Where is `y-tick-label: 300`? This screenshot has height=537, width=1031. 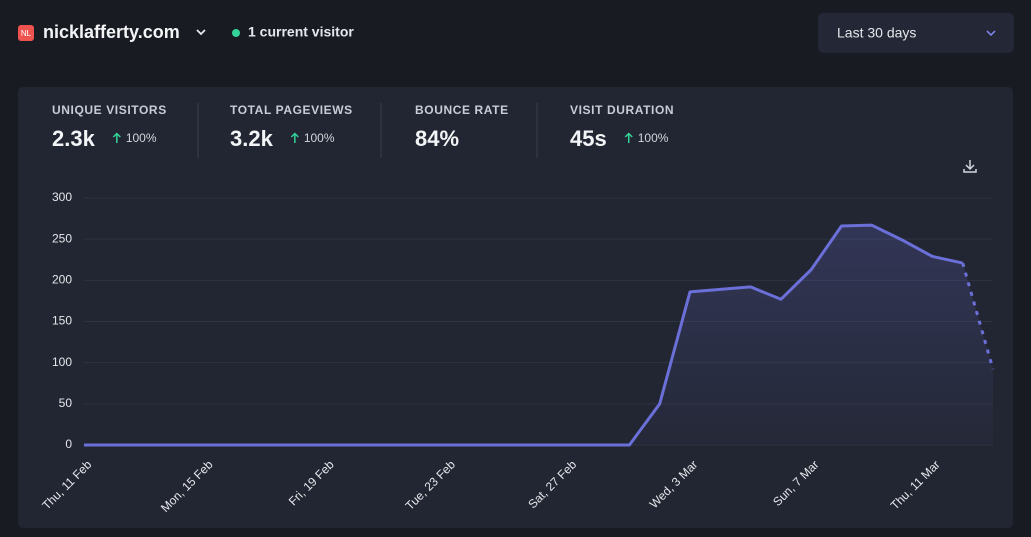 y-tick-label: 300 is located at coordinates (62, 197).